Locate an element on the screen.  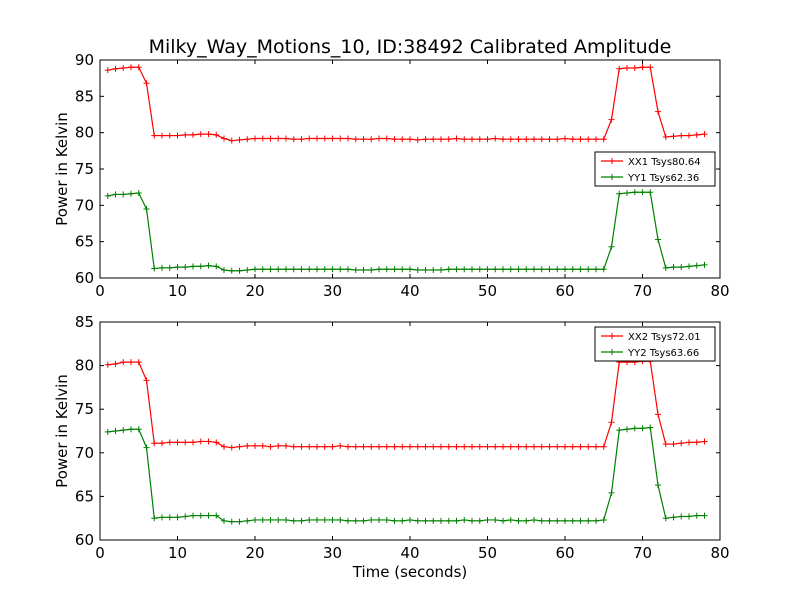
x-tick-label: 70 is located at coordinates (642, 553).